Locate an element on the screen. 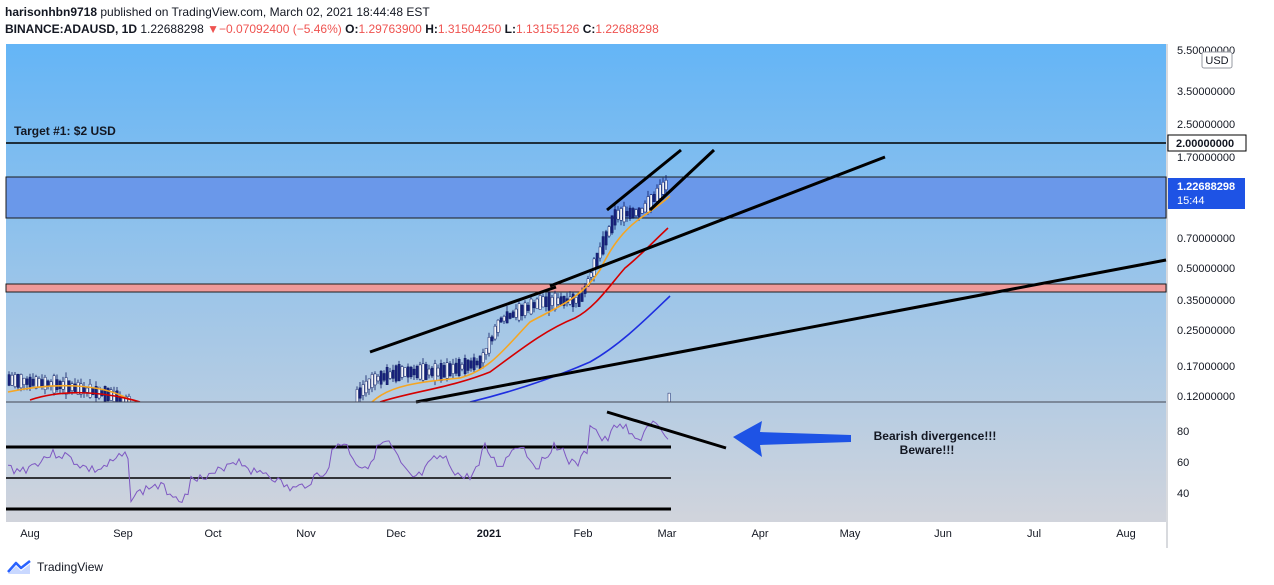 This screenshot has width=1274, height=585. usd-badge: USD is located at coordinates (1217, 60).